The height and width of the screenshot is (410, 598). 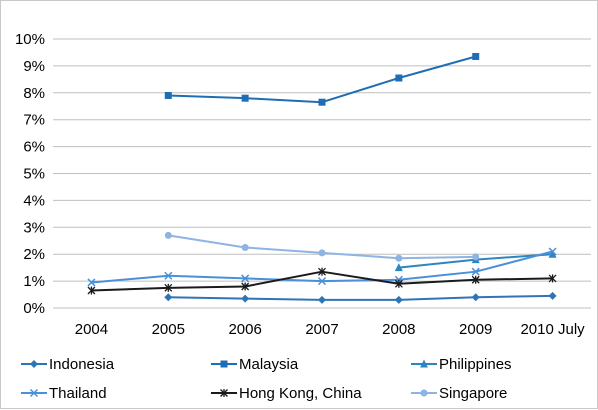 I want to click on y-tick-label: 10%, so click(x=30, y=39).